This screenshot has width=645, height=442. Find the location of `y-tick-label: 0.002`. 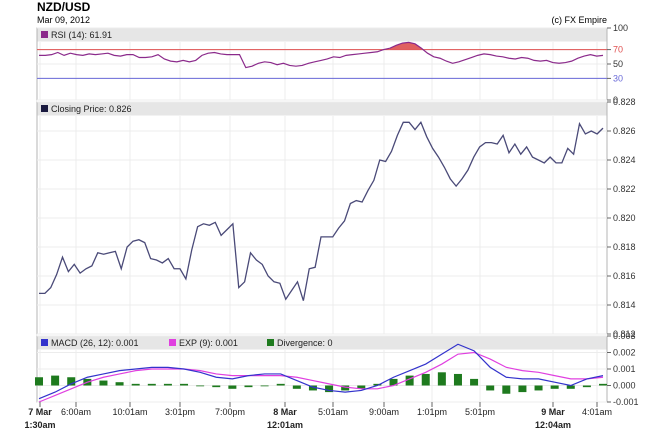

y-tick-label: 0.002 is located at coordinates (624, 353).